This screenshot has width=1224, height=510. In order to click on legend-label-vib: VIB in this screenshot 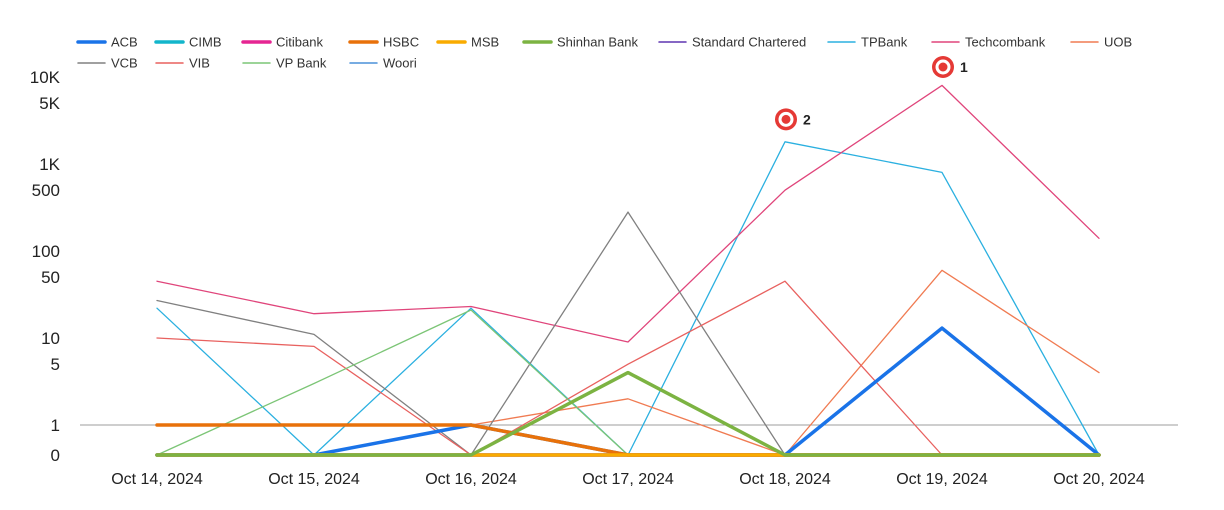, I will do `click(199, 63)`.